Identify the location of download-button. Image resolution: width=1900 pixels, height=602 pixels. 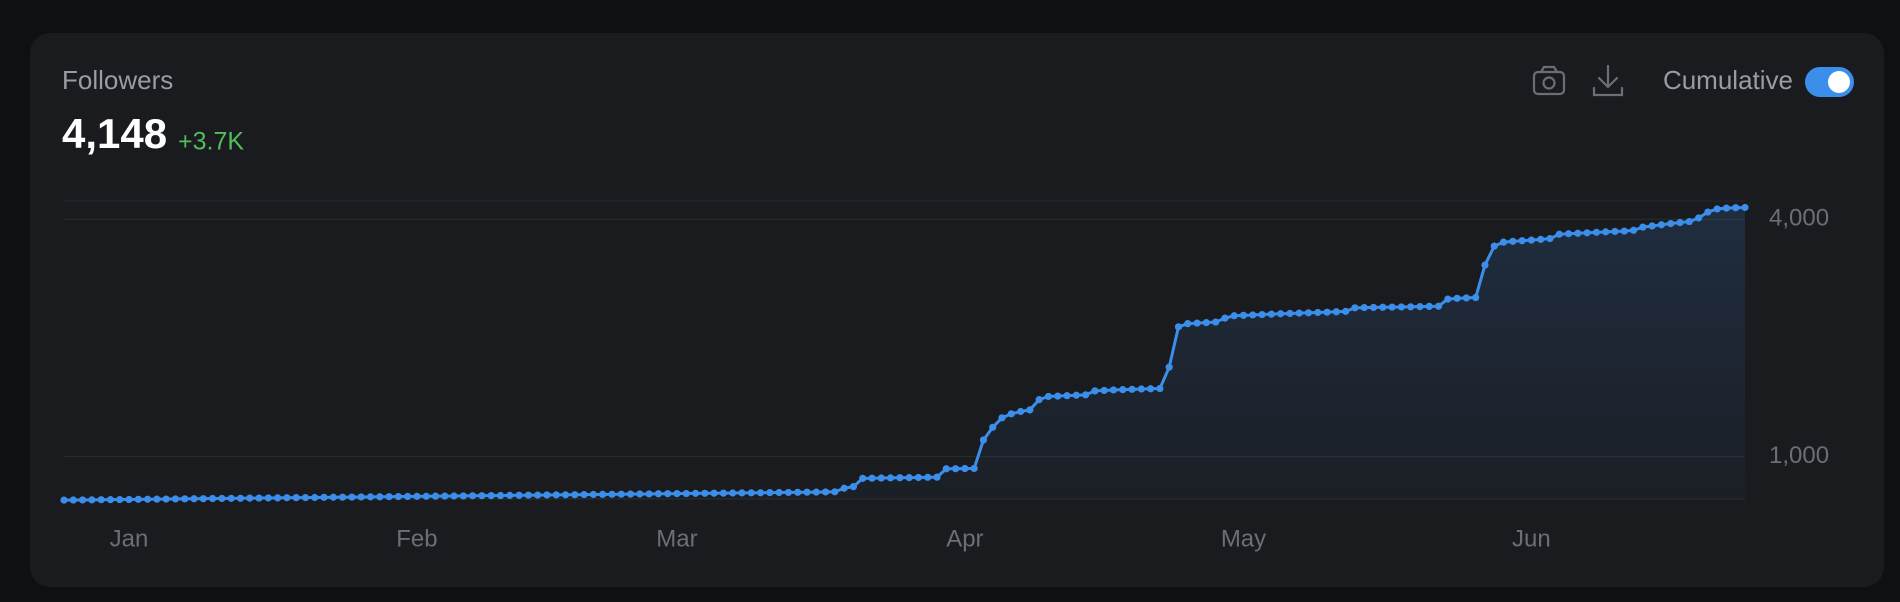
(1608, 80).